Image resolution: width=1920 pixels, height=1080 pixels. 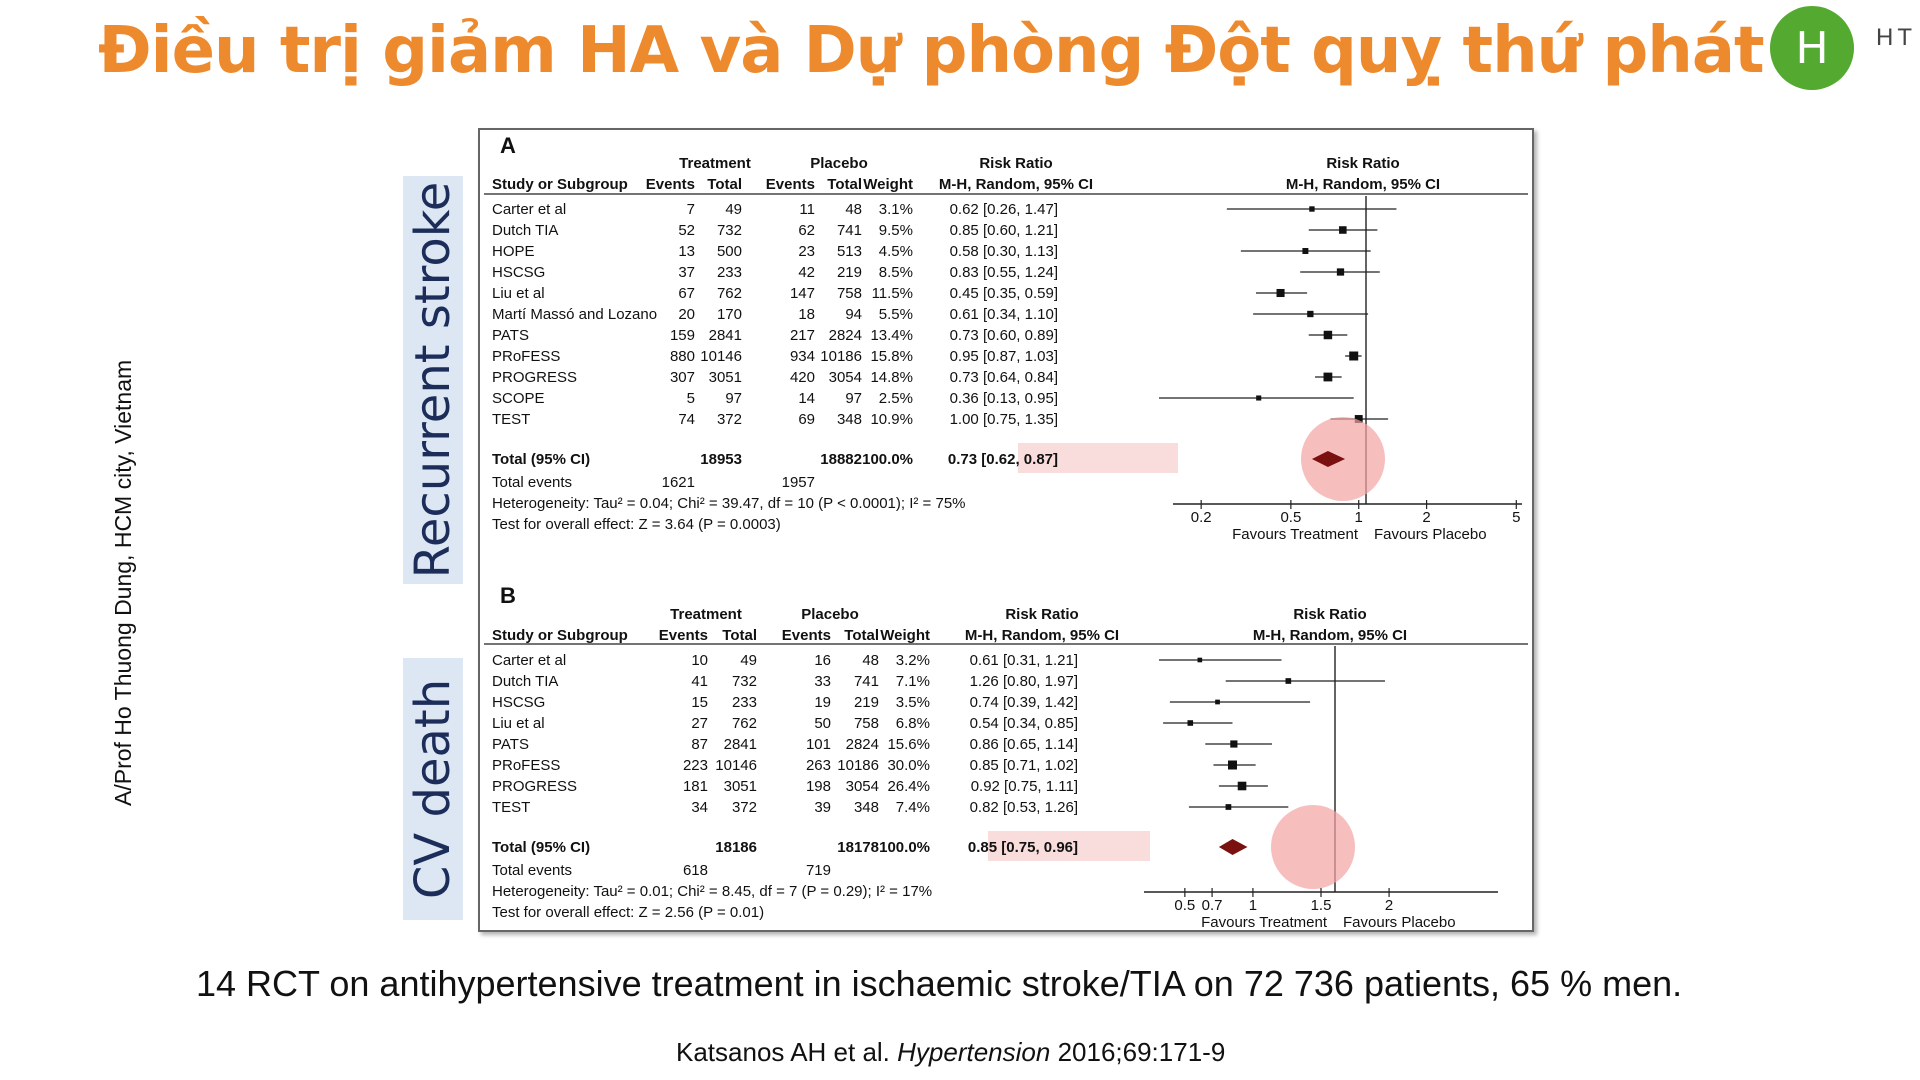 What do you see at coordinates (818, 870) in the screenshot?
I see `panel-b-total-events-p: 719` at bounding box center [818, 870].